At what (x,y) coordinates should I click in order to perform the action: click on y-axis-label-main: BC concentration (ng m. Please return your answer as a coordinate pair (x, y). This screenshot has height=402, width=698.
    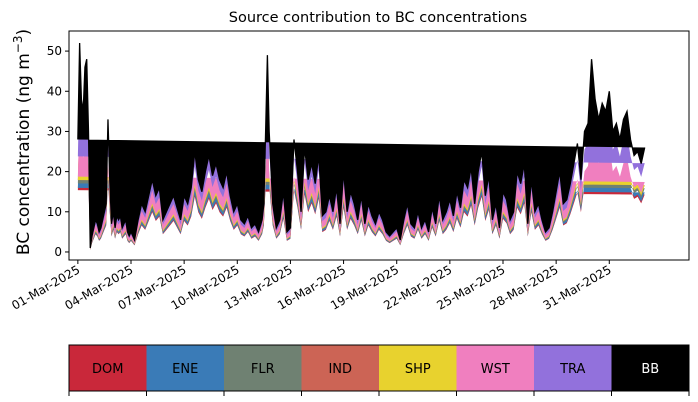
    Looking at the image, I should click on (24, 154).